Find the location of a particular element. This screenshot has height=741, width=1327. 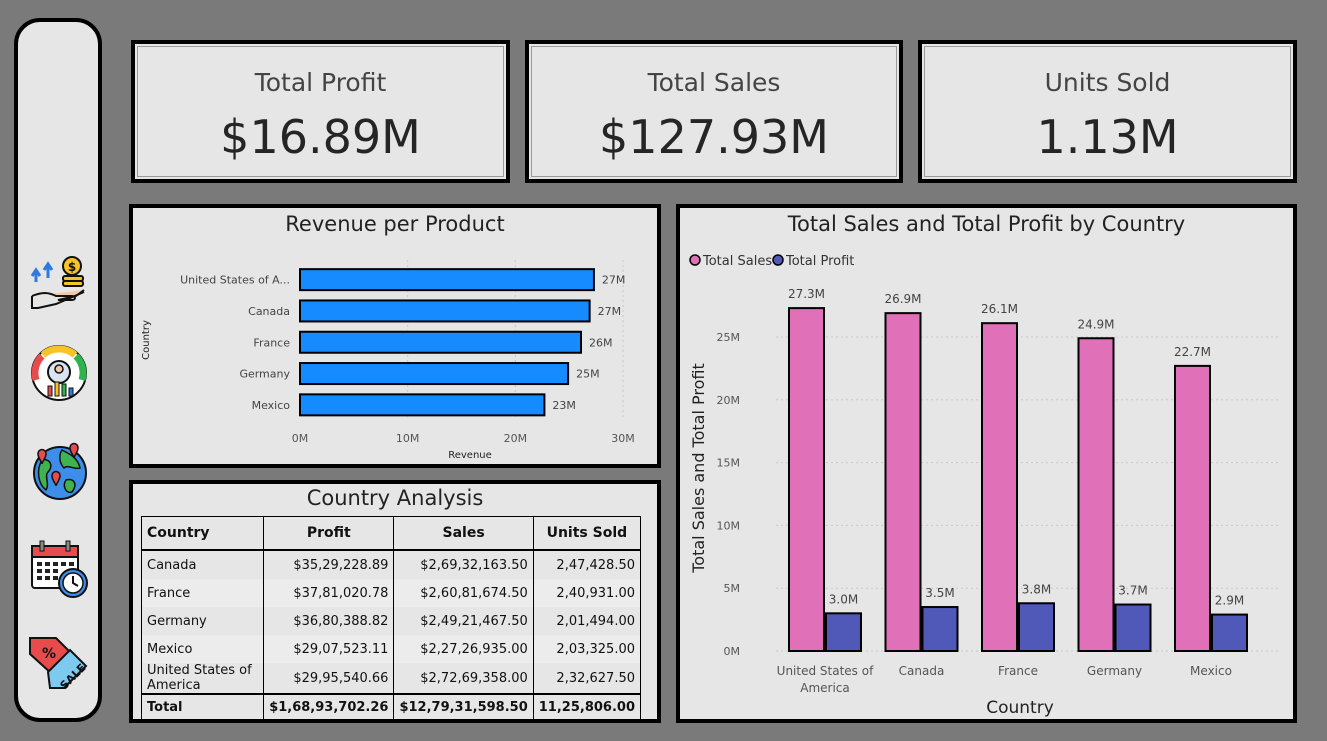

legend-item: Total Sales is located at coordinates (730, 261).